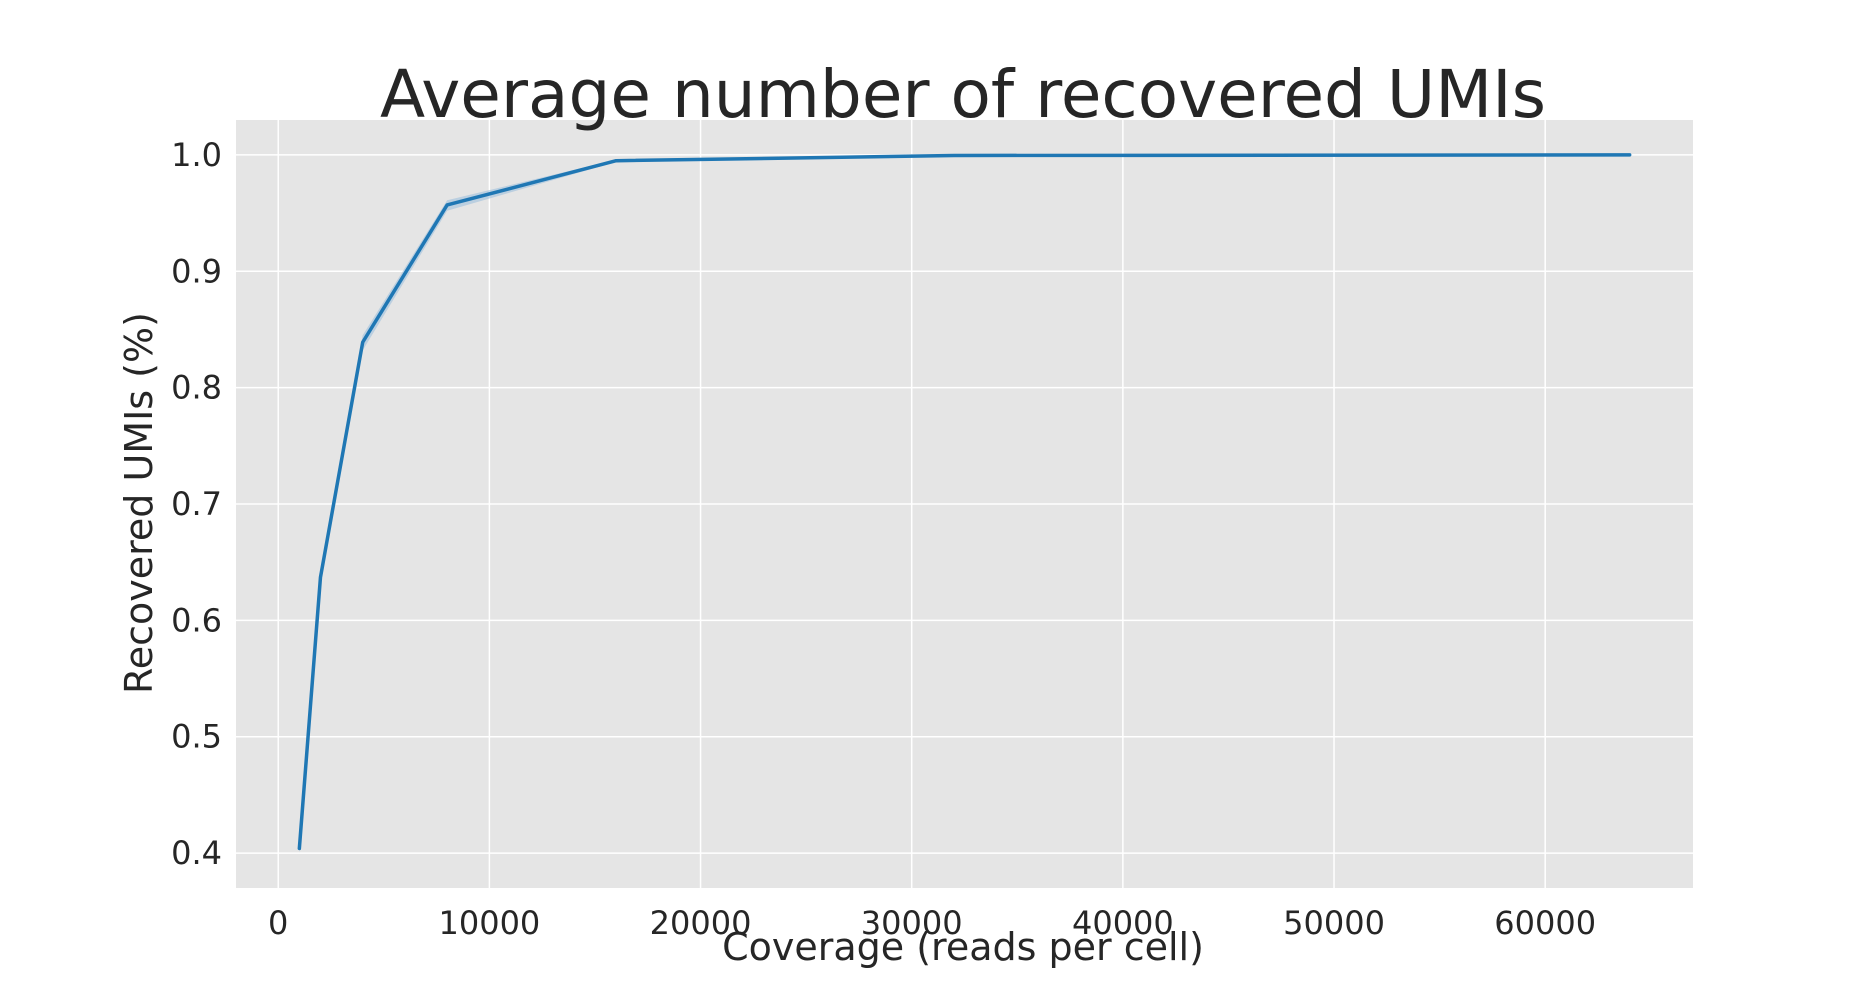 The image size is (1853, 986). Describe the element at coordinates (196, 853) in the screenshot. I see `y-tick-label: 0.4` at that location.